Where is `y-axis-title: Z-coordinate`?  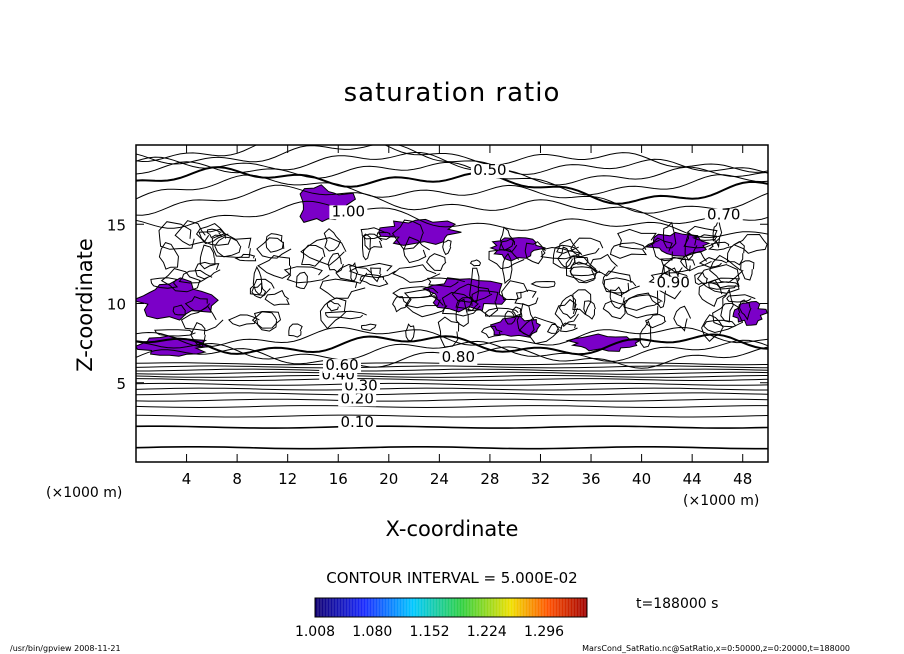 y-axis-title: Z-coordinate is located at coordinates (85, 305).